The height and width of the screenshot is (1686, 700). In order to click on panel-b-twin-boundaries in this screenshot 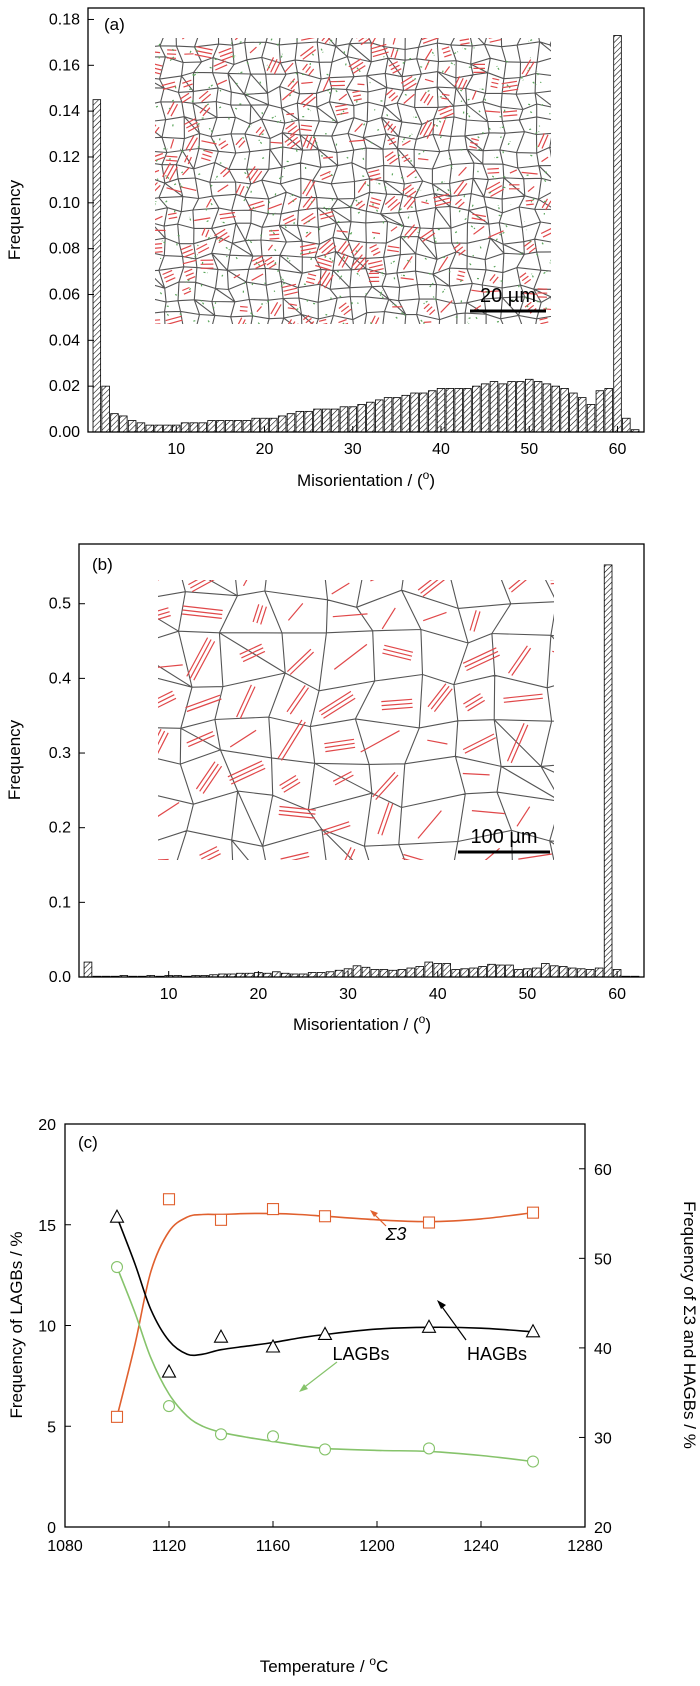, I will do `click(356, 720)`.